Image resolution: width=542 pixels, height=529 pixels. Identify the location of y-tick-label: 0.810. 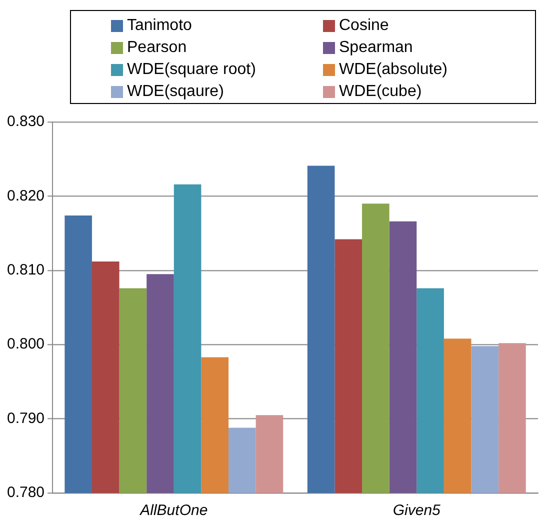
(25, 270).